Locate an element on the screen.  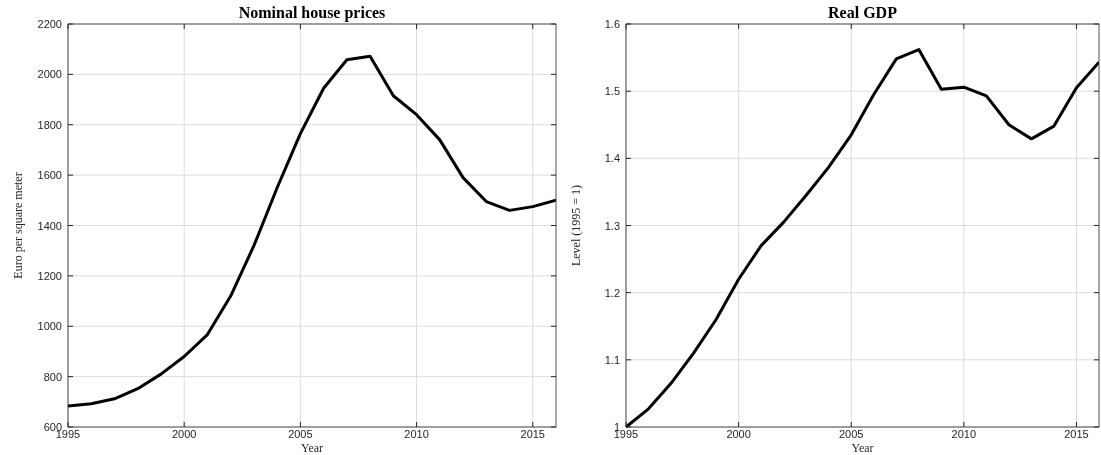
y-tick-label: 1.2 is located at coordinates (612, 292).